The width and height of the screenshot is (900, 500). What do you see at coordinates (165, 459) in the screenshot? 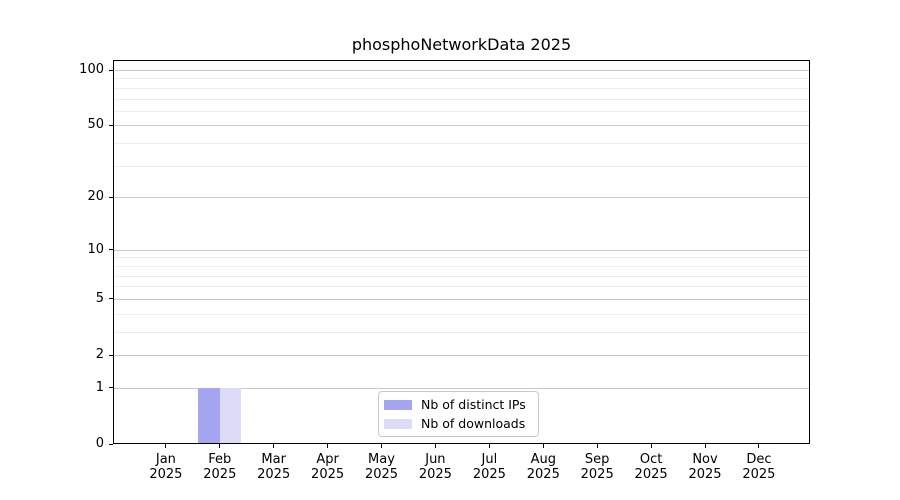
I see `x-tick-month: Jan` at bounding box center [165, 459].